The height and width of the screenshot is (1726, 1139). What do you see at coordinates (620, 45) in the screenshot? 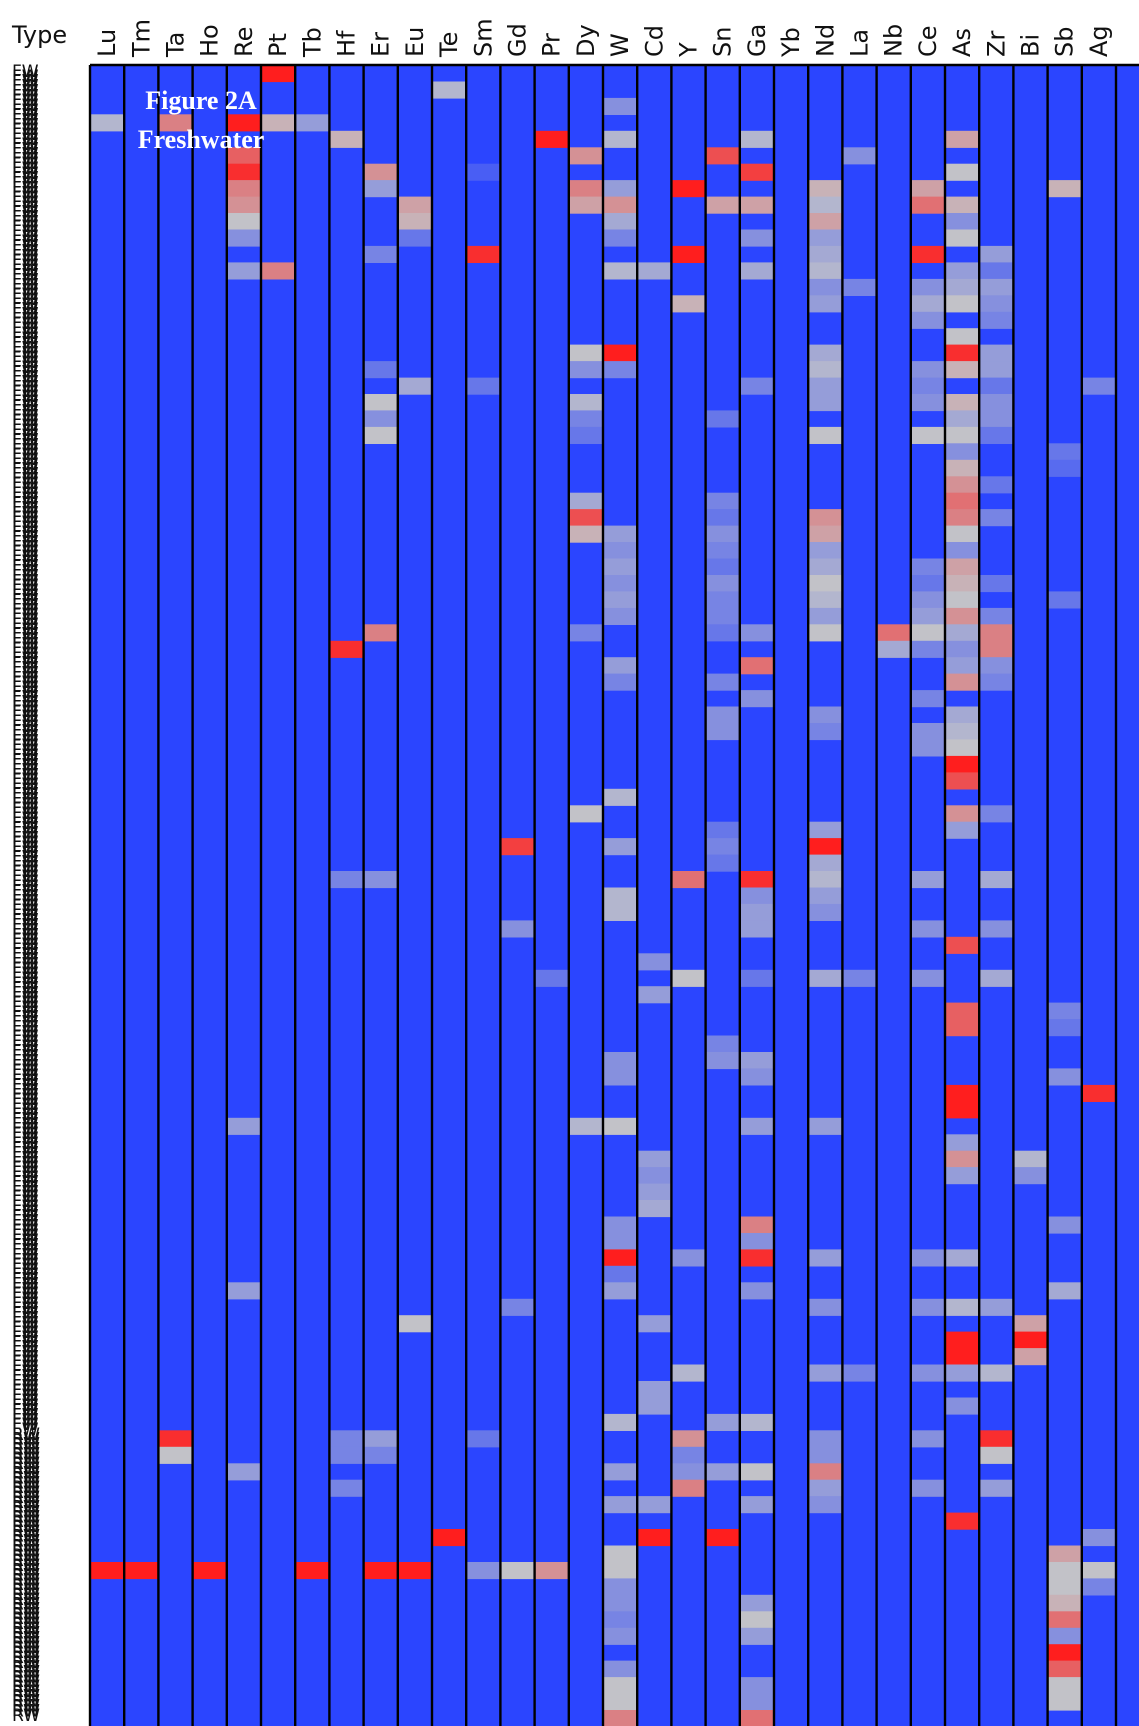
I see `column-label: W` at bounding box center [620, 45].